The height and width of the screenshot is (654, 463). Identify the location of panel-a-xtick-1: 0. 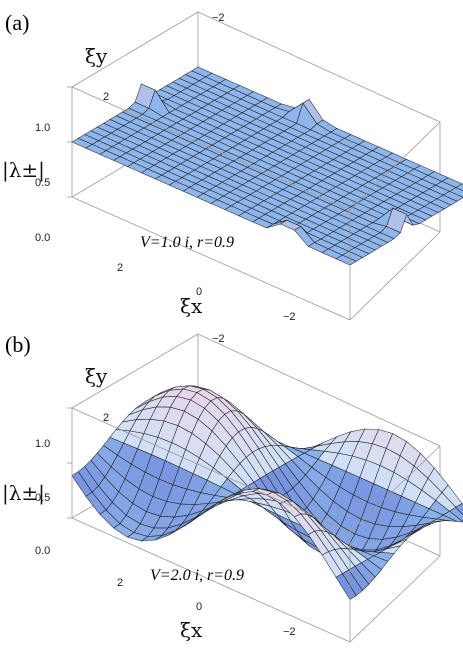
(199, 292).